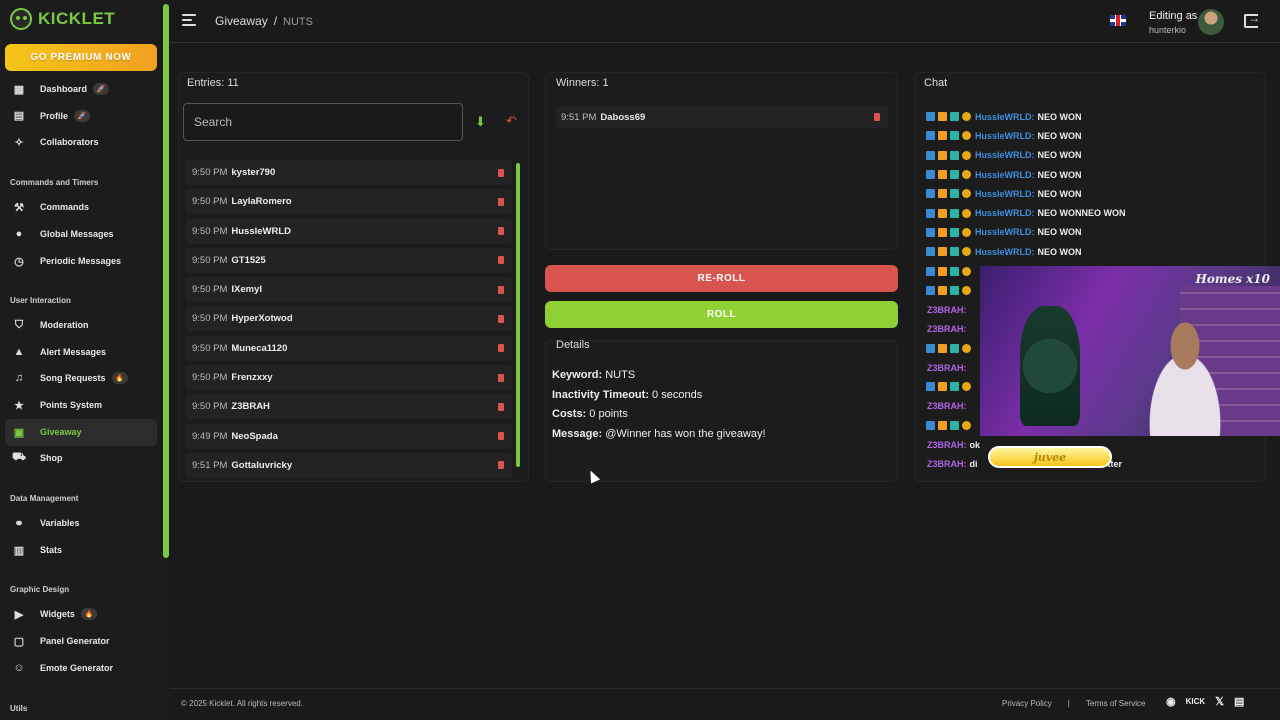 The width and height of the screenshot is (1280, 720). Describe the element at coordinates (79, 614) in the screenshot. I see `sidebar-item-widgets: ▶ Widgets 🔥` at that location.